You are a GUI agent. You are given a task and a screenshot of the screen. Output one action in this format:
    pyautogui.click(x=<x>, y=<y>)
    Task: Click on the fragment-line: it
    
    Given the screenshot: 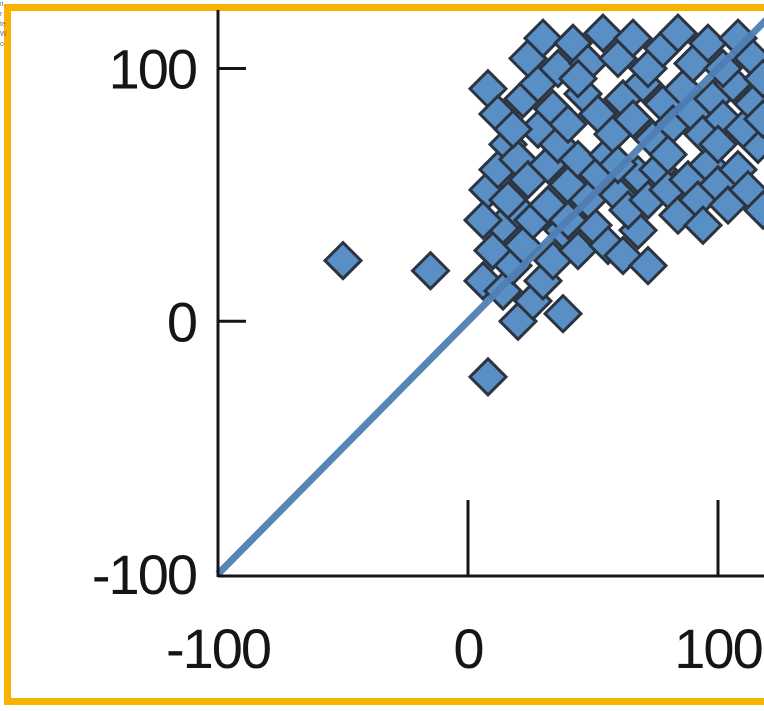 What is the action you would take?
    pyautogui.click(x=2, y=4)
    